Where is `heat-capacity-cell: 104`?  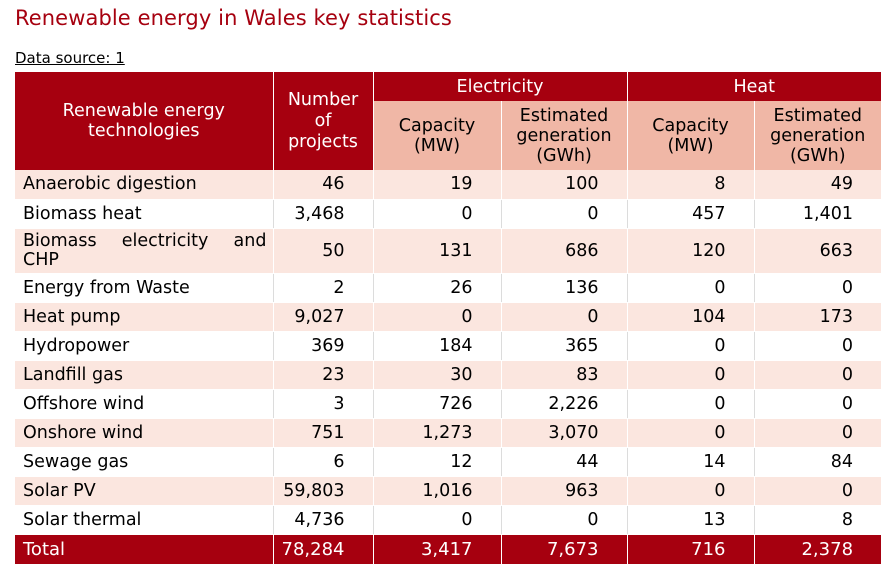 heat-capacity-cell: 104 is located at coordinates (690, 317).